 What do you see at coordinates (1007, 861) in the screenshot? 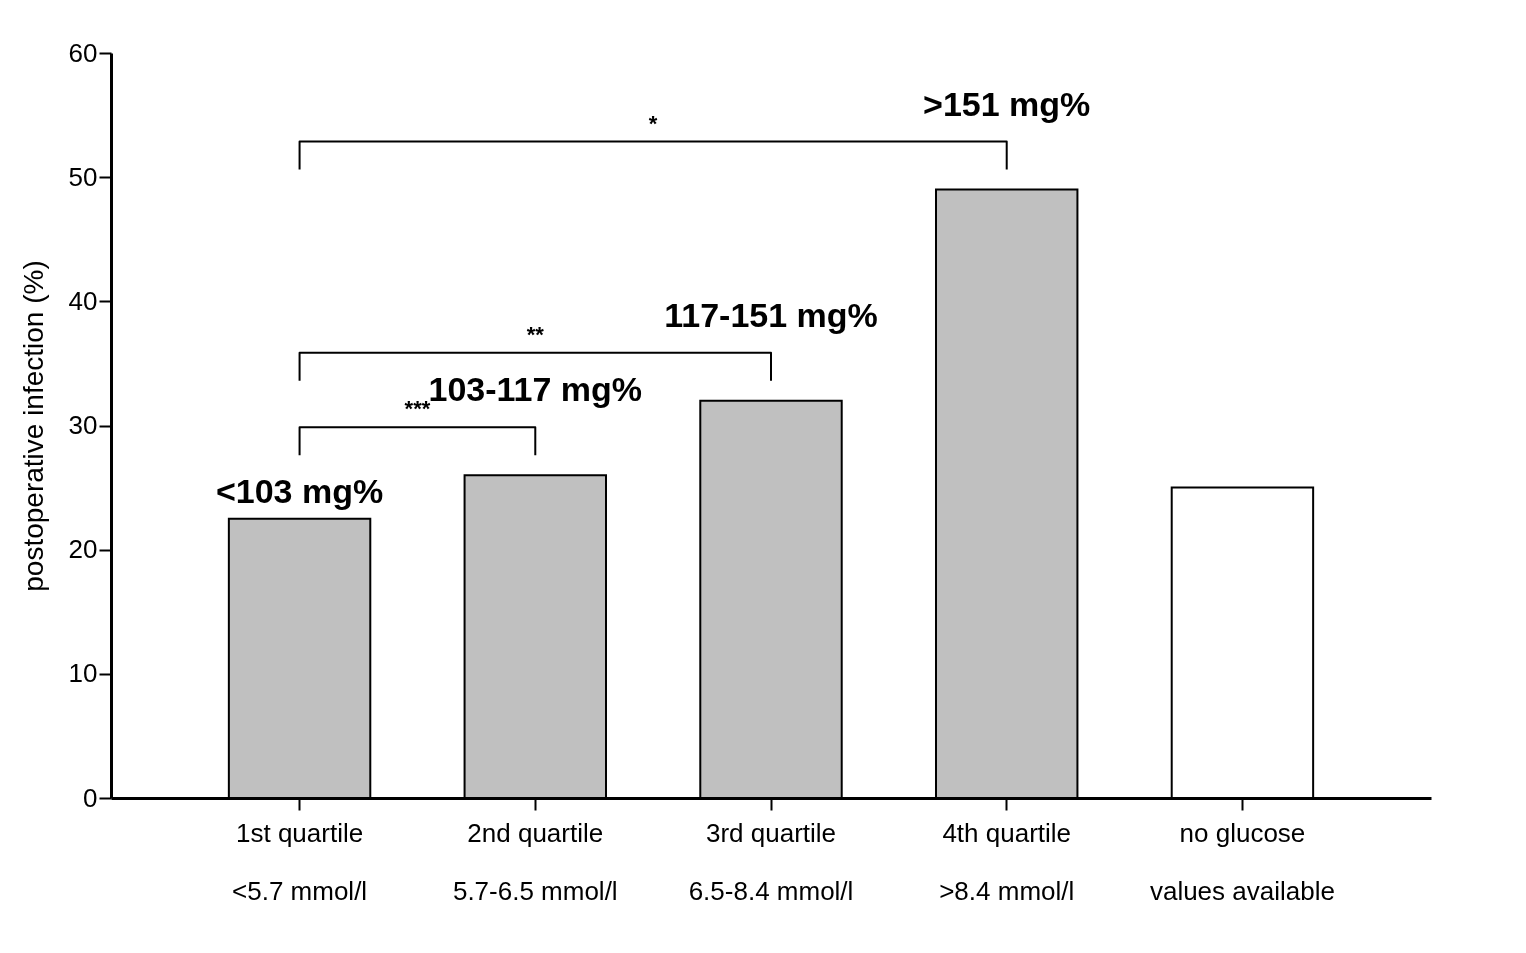
I see `x-tick-label: 4th quartile >8.4 mmol/l` at bounding box center [1007, 861].